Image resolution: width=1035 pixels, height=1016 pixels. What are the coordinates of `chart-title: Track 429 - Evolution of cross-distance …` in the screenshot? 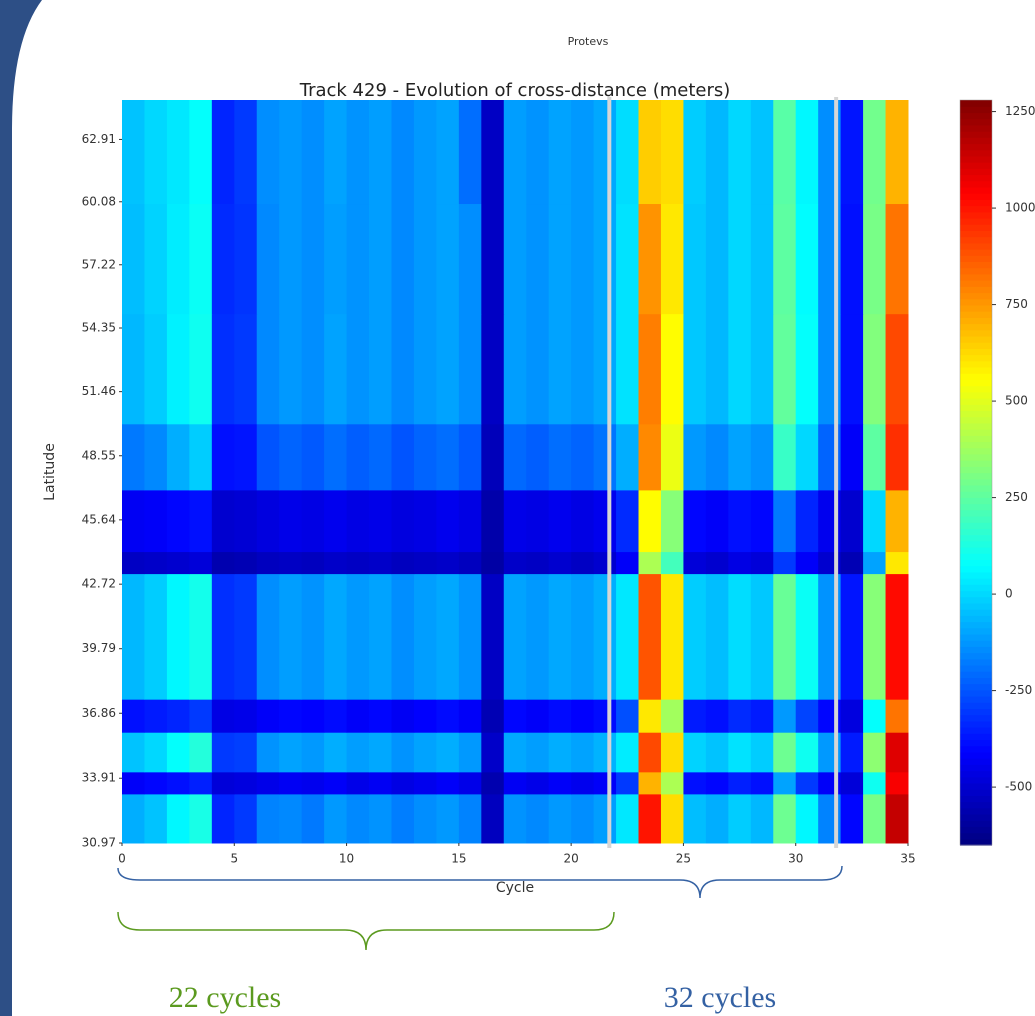 It's located at (515, 90).